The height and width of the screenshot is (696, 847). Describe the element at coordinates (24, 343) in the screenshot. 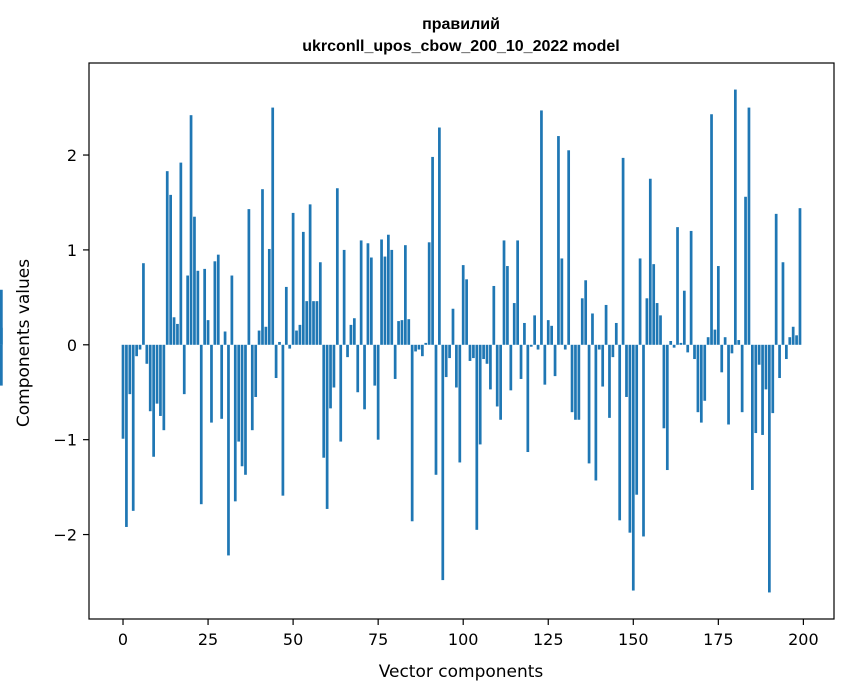

I see `y-axis-label: Components values` at that location.